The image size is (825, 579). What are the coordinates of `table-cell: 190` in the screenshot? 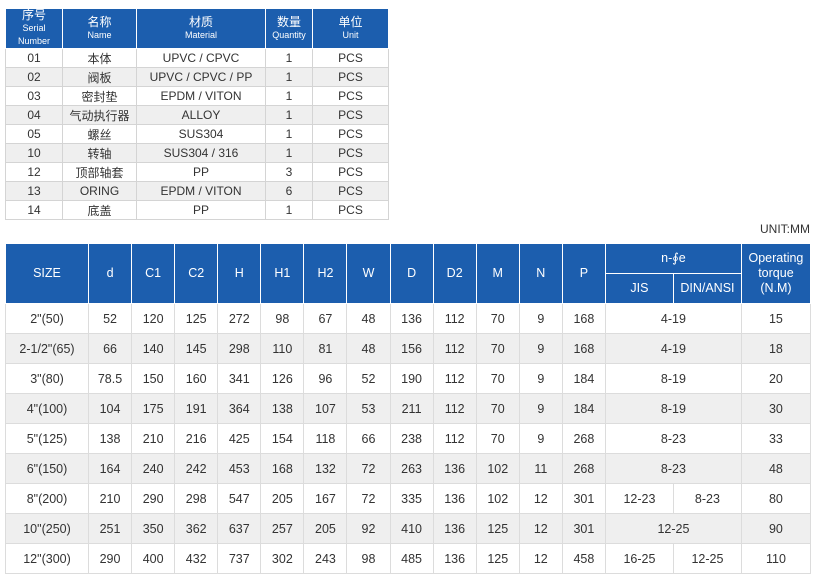 It's located at (411, 378).